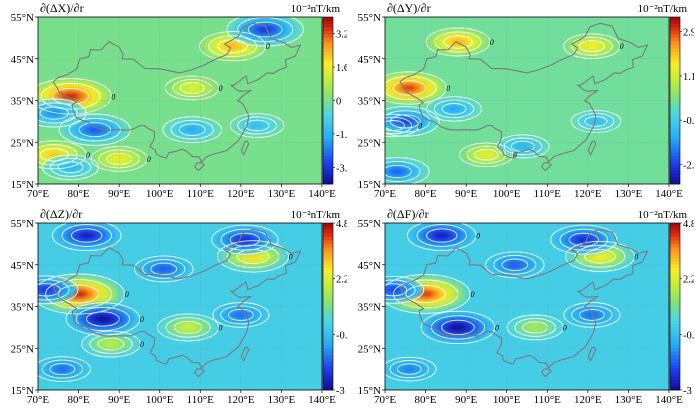 Image resolution: width=695 pixels, height=412 pixels. What do you see at coordinates (341, 68) in the screenshot?
I see `colorbar-tick-label: 1.6` at bounding box center [341, 68].